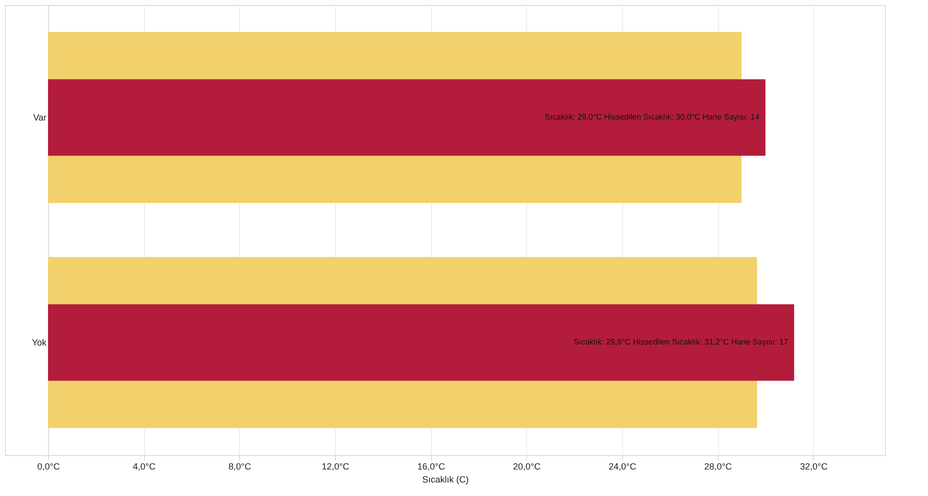 This screenshot has height=496, width=928. I want to click on x-axis-title: Sıcaklık (C), so click(445, 479).